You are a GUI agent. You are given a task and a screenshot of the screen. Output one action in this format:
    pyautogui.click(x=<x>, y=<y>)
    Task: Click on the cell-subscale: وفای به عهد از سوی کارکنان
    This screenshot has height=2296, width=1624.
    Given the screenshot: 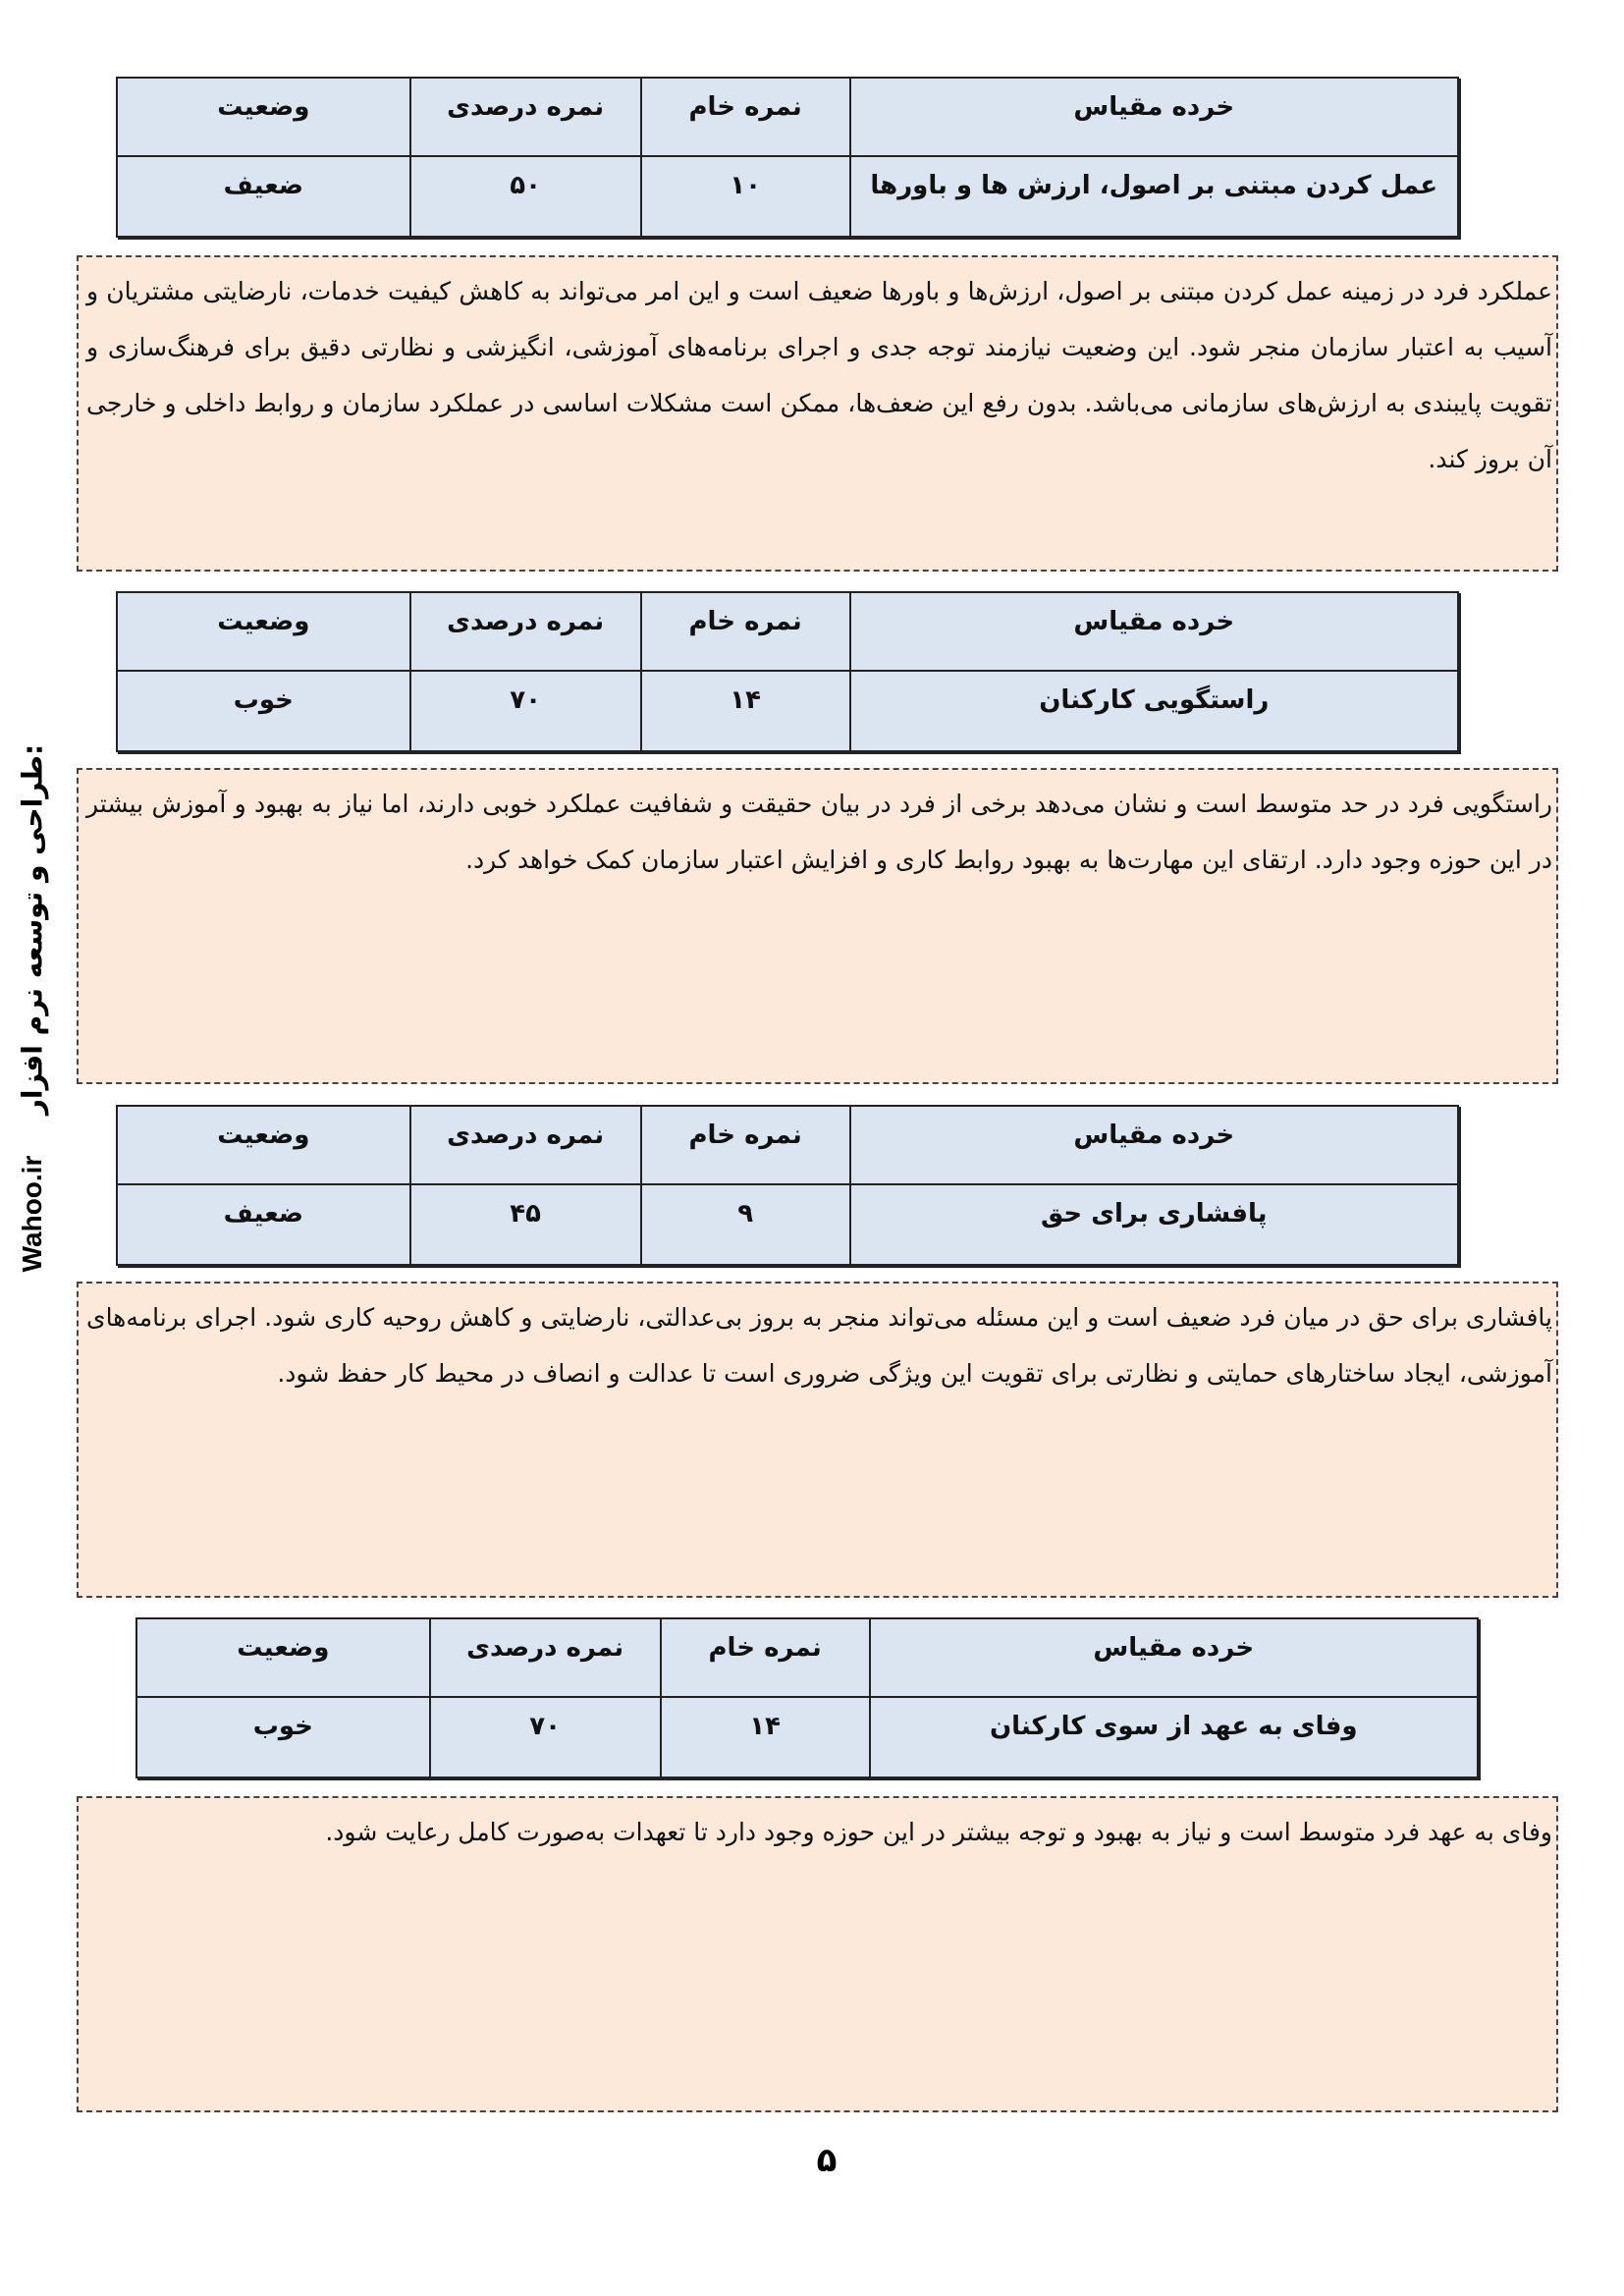 What is the action you would take?
    pyautogui.click(x=1174, y=1737)
    